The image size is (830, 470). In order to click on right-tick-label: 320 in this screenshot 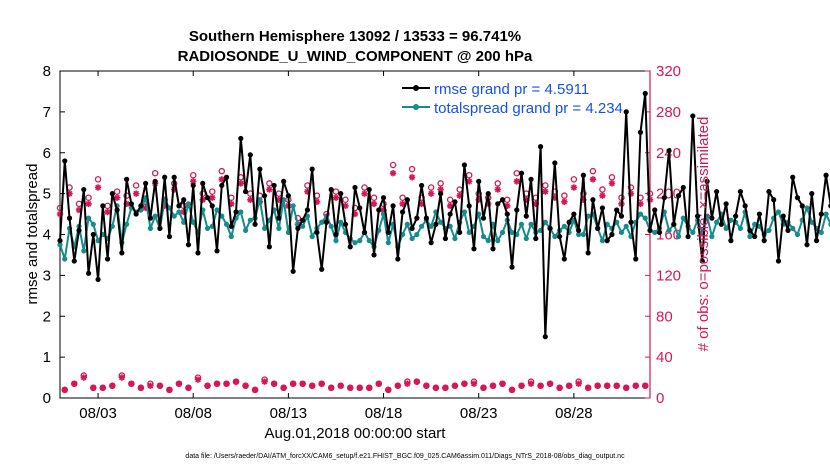, I will do `click(668, 71)`.